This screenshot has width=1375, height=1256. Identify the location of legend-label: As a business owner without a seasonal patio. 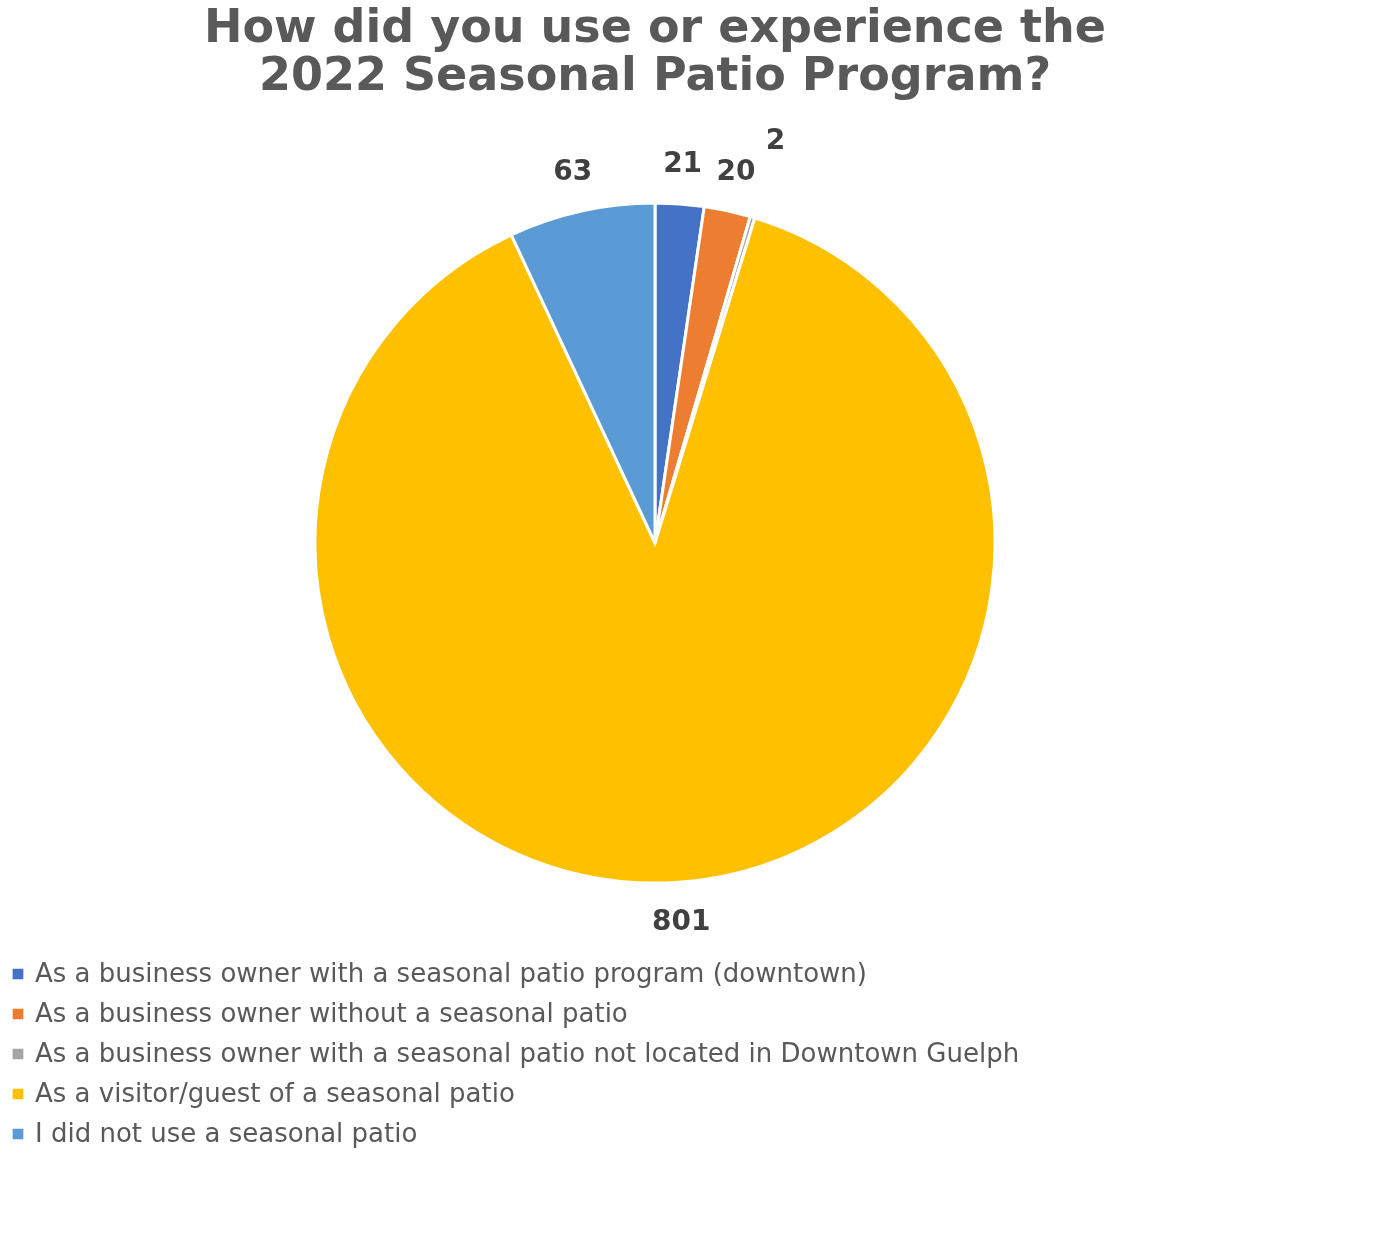
(331, 1013).